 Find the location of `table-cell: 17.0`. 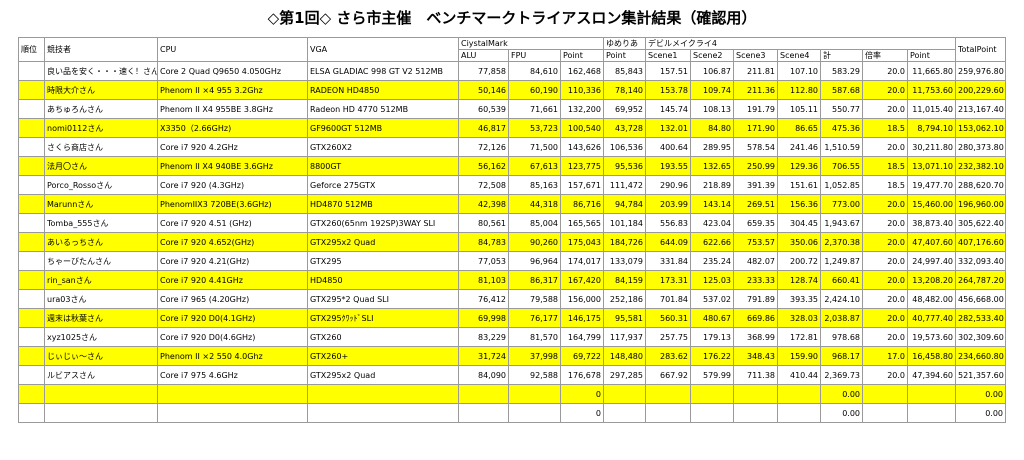

table-cell: 17.0 is located at coordinates (885, 356).